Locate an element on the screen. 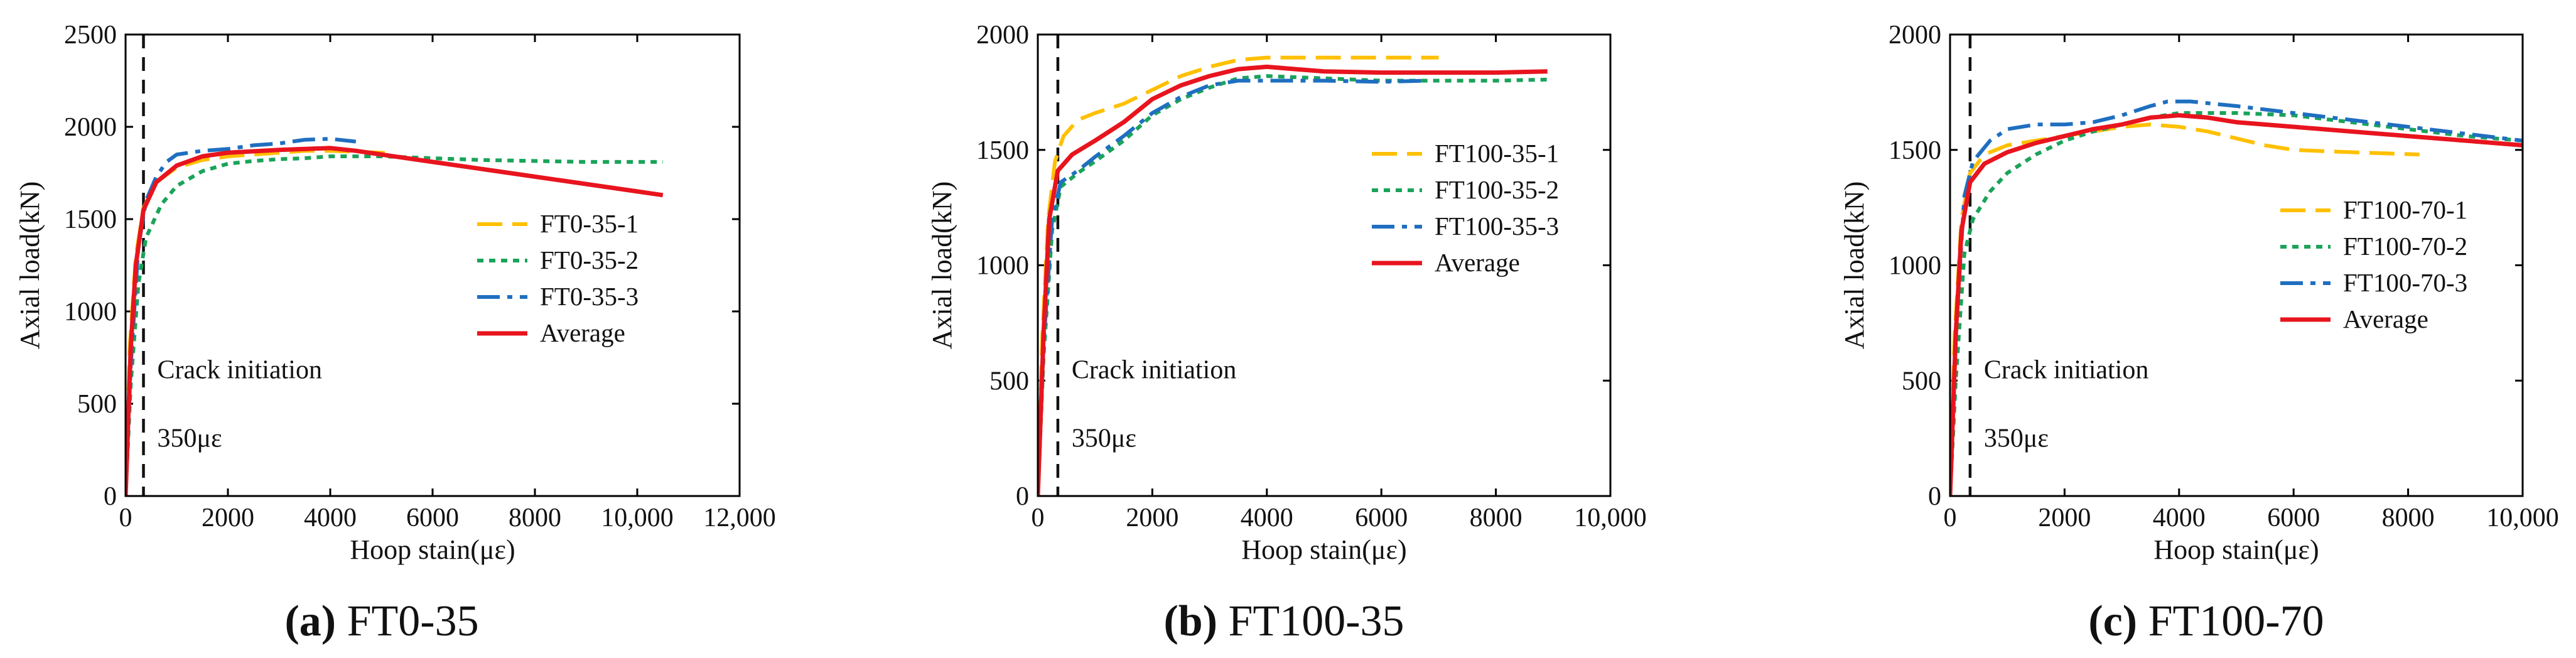 The width and height of the screenshot is (2576, 658). legend-entry: FT100-35-1 is located at coordinates (1497, 154).